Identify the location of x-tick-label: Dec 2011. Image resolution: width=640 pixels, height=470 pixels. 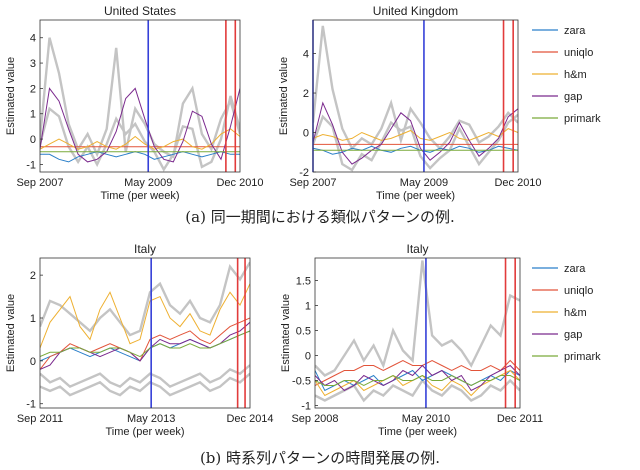
(520, 419).